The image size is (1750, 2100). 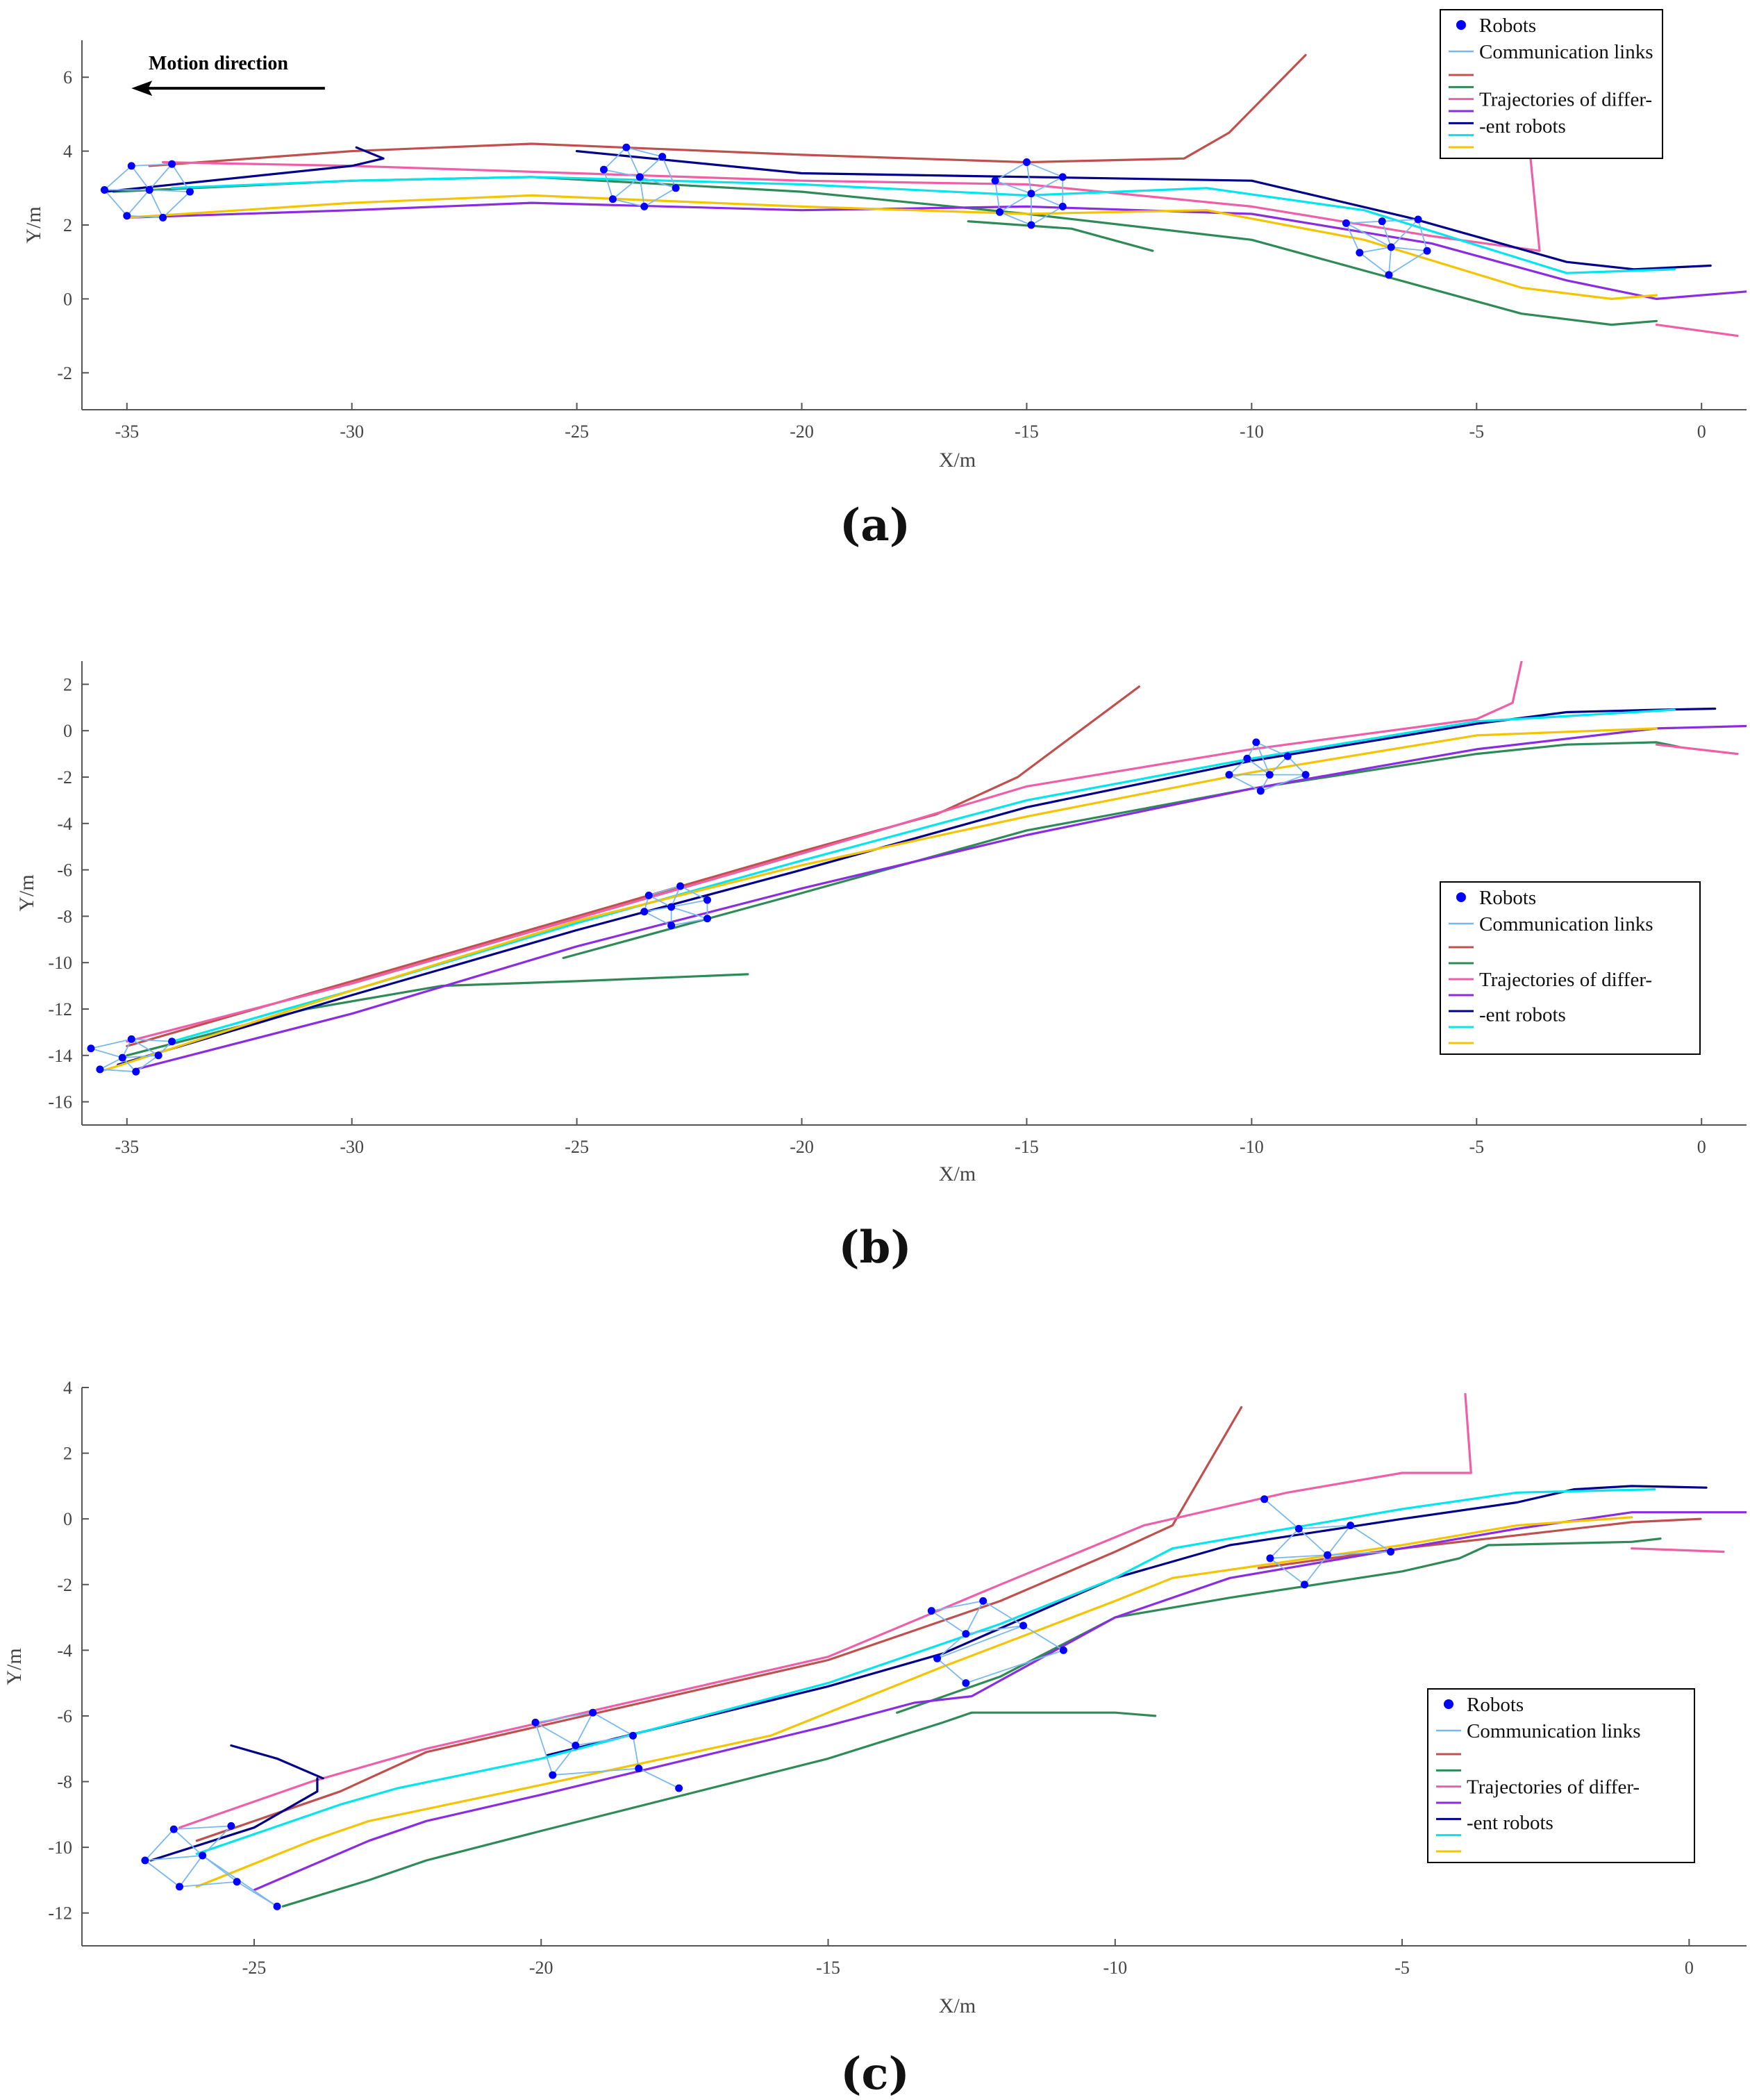 I want to click on x-tick-label: -10, so click(x=1252, y=1147).